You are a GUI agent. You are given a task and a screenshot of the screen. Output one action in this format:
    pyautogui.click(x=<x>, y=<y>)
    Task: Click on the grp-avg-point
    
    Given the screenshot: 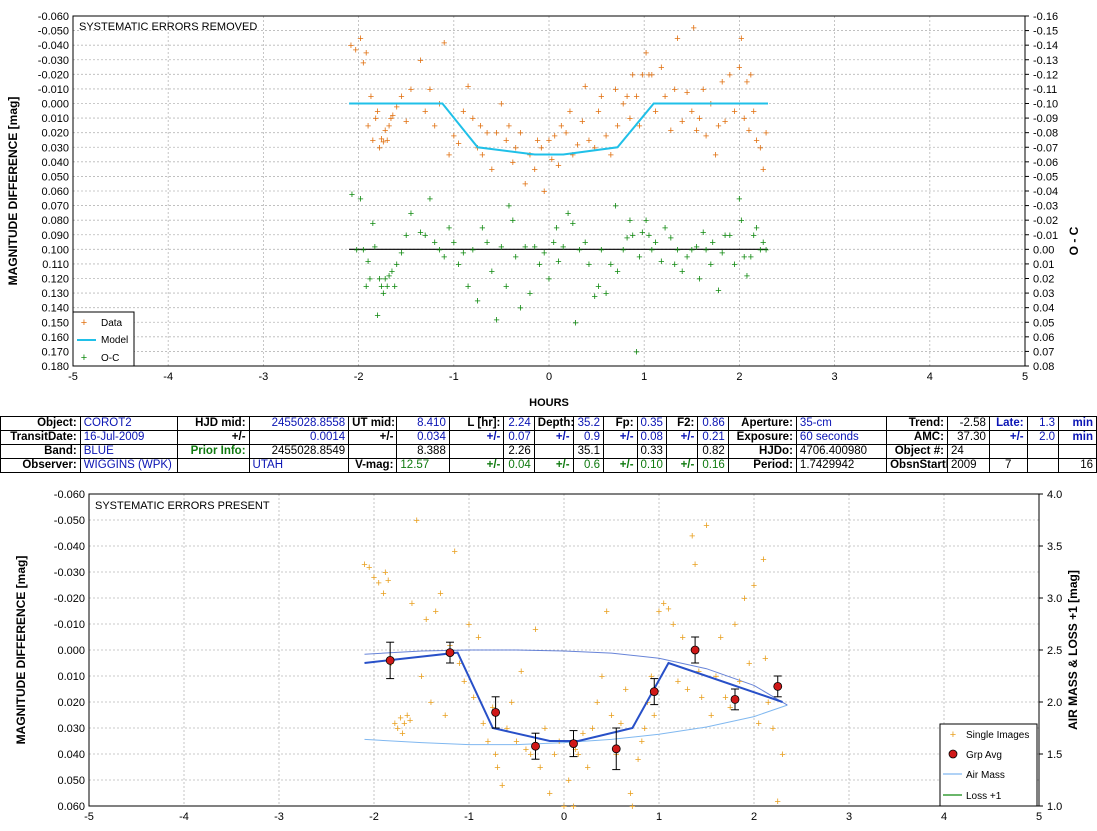 What is the action you would take?
    pyautogui.click(x=450, y=653)
    